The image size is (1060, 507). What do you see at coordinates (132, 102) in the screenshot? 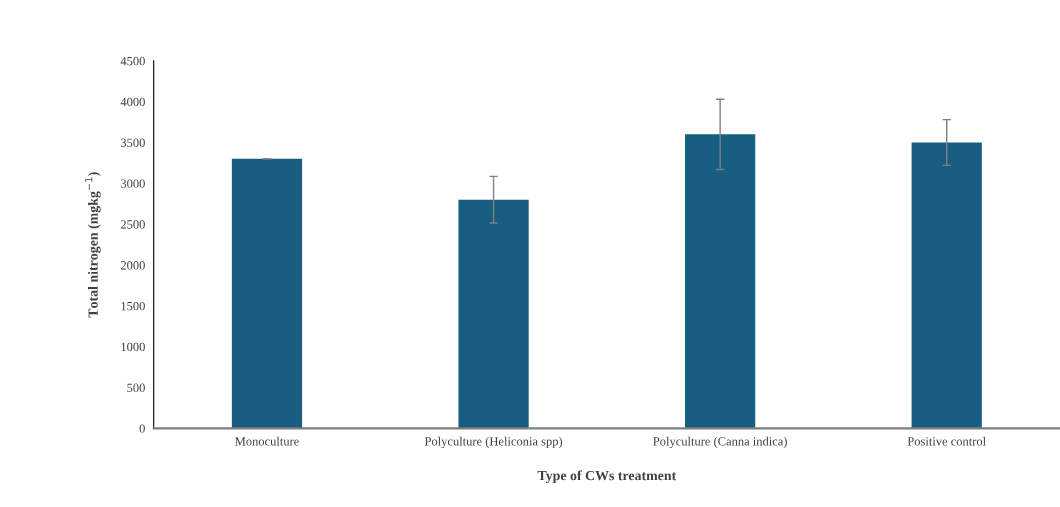
I see `y-tick-label: 4000` at bounding box center [132, 102].